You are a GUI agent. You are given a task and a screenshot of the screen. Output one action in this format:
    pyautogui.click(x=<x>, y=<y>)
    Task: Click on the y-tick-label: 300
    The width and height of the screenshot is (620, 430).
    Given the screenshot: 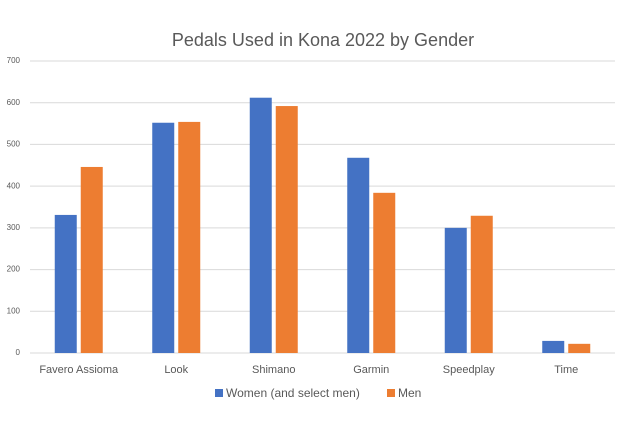 What is the action you would take?
    pyautogui.click(x=14, y=227)
    